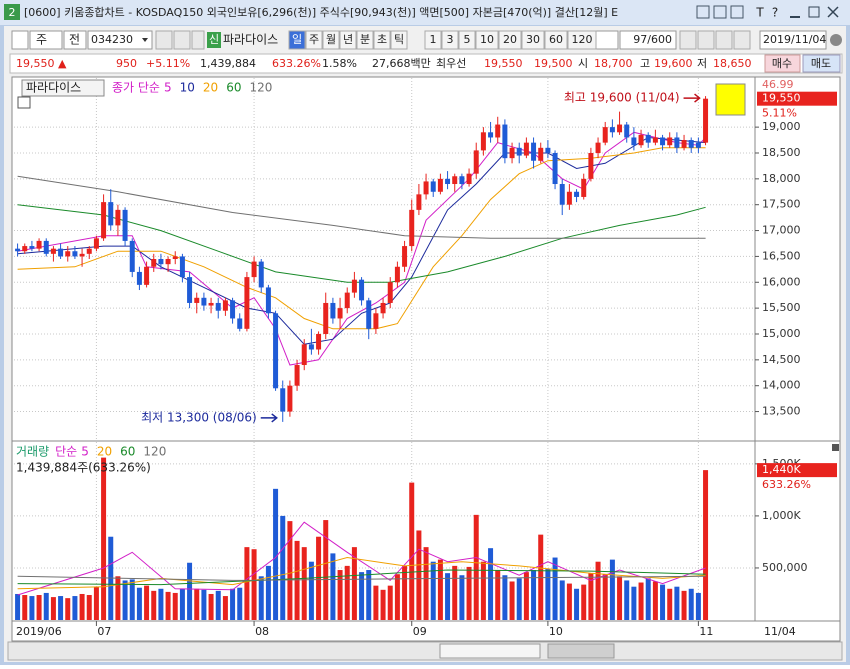 This screenshot has width=850, height=669. I want to click on date-box, so click(793, 40).